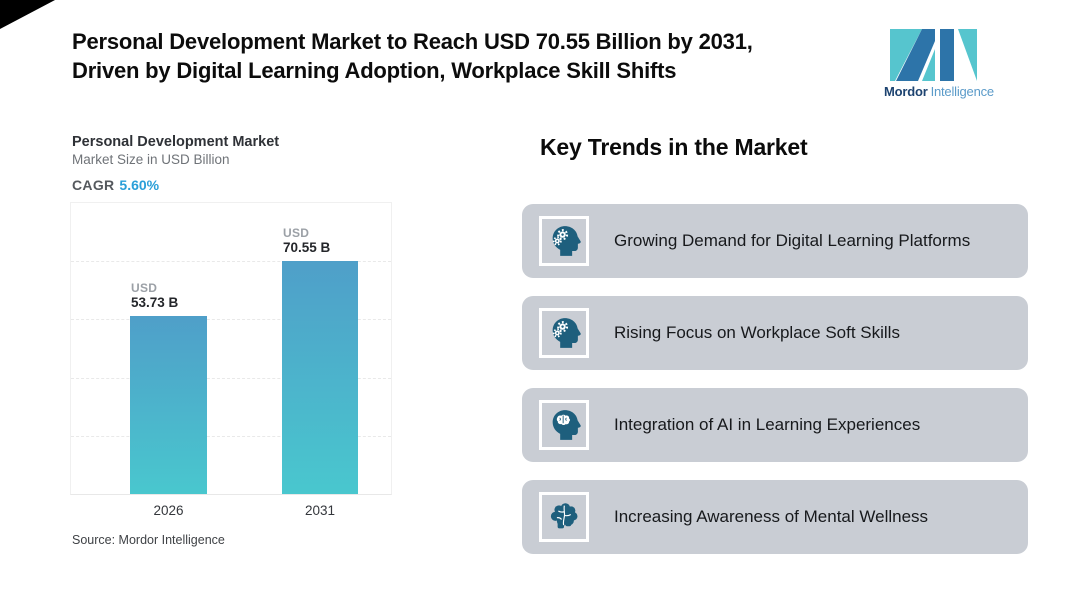  What do you see at coordinates (27, 14) in the screenshot?
I see `corner-accent` at bounding box center [27, 14].